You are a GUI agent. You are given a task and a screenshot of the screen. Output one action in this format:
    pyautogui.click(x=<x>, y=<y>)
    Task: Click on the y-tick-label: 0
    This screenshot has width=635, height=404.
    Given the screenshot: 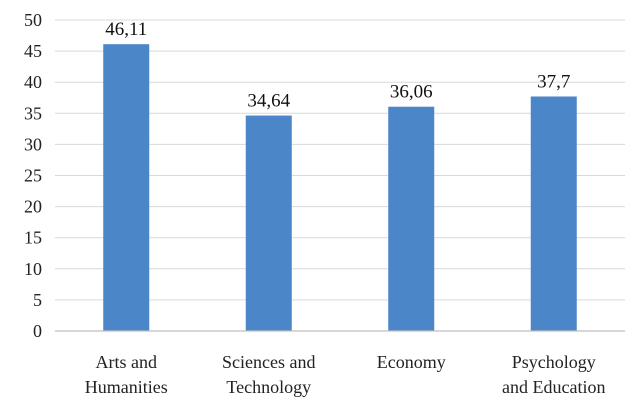 What is the action you would take?
    pyautogui.click(x=37, y=331)
    